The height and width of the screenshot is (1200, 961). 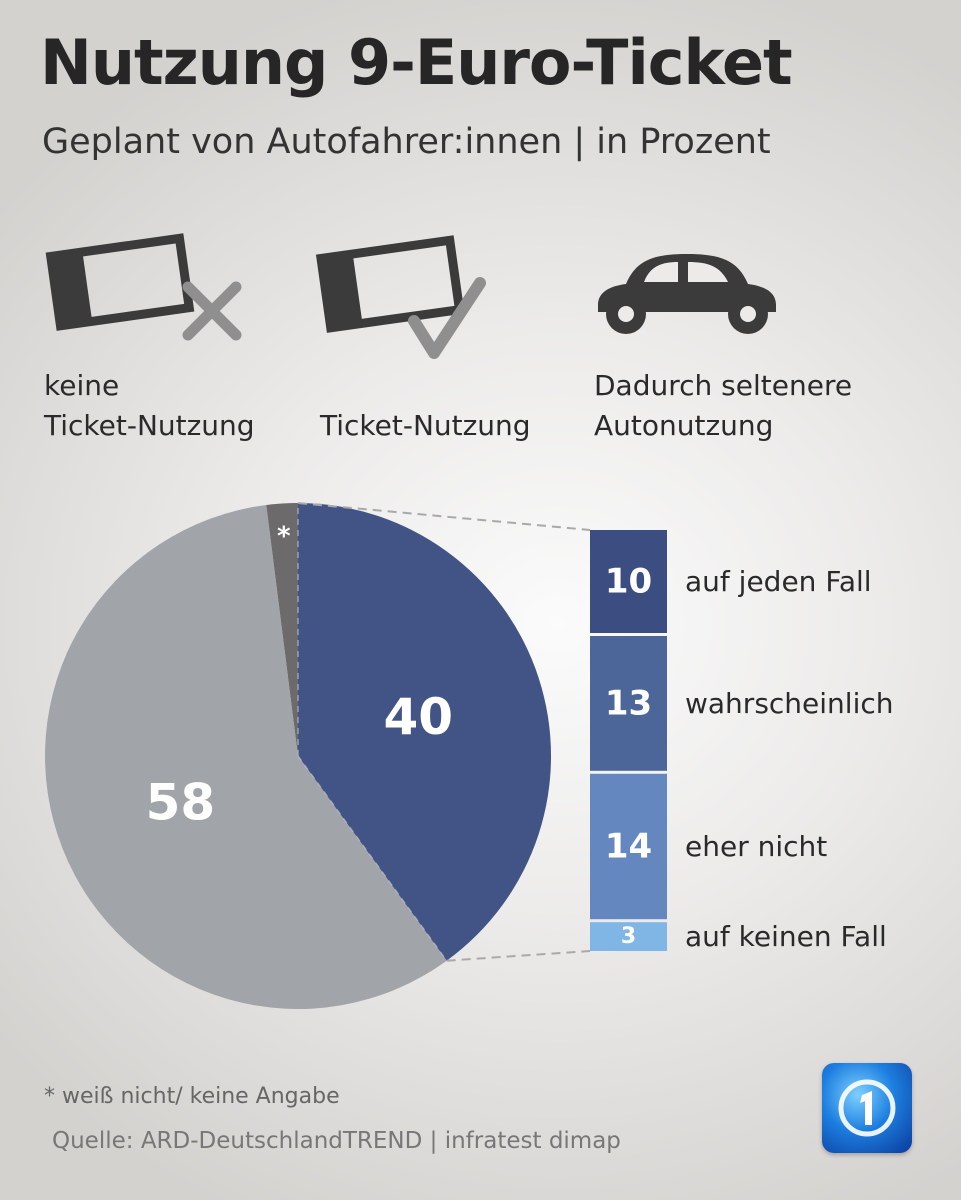 What do you see at coordinates (181, 803) in the screenshot?
I see `pie-value-label-1: 58` at bounding box center [181, 803].